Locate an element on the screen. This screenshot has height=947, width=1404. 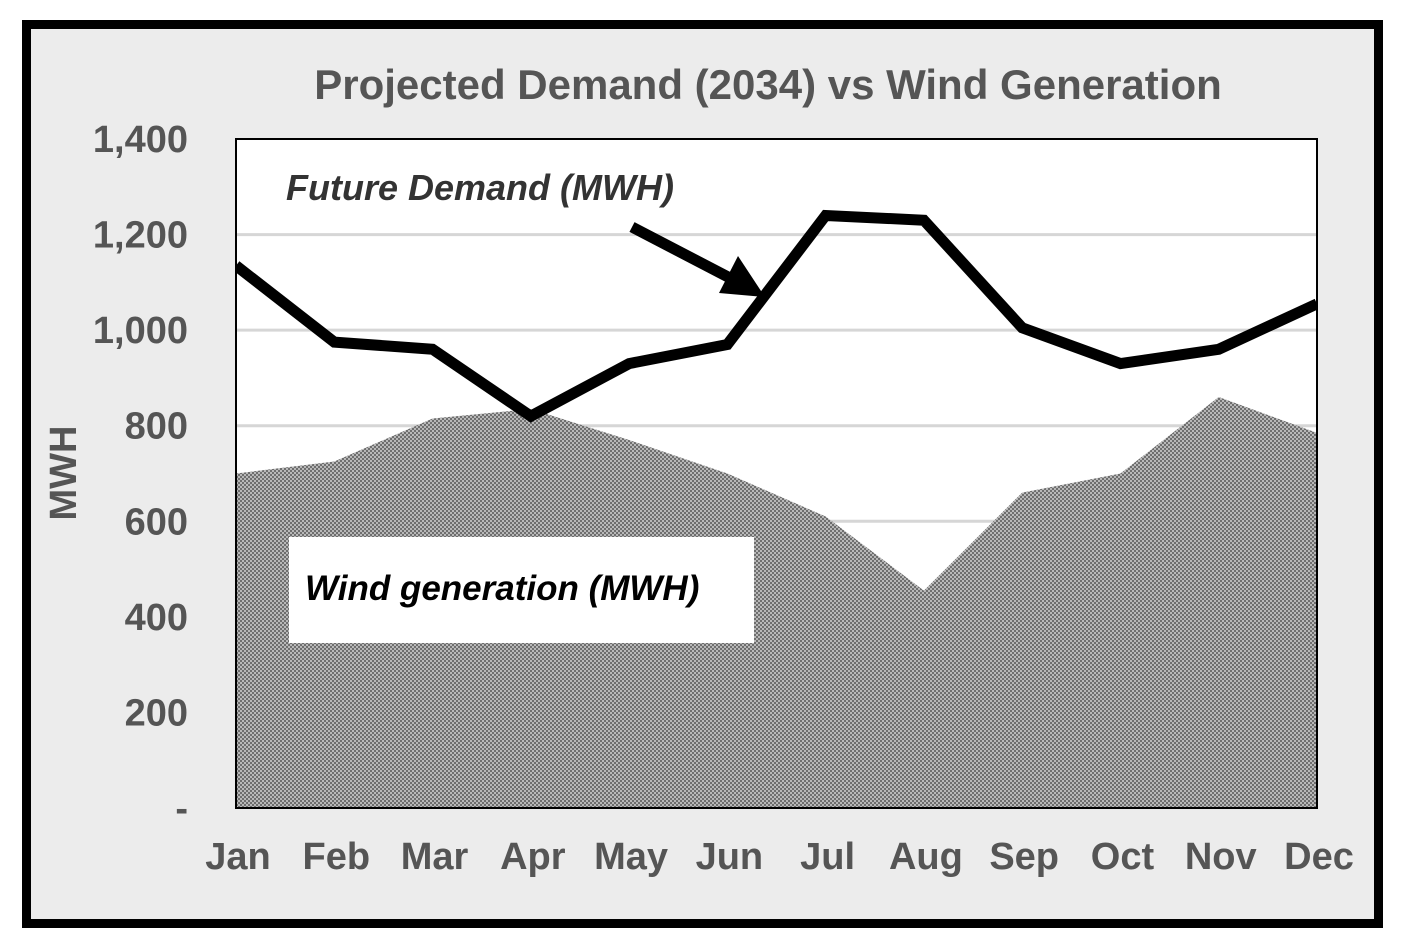
y-tick-label-3: 600 is located at coordinates (156, 522).